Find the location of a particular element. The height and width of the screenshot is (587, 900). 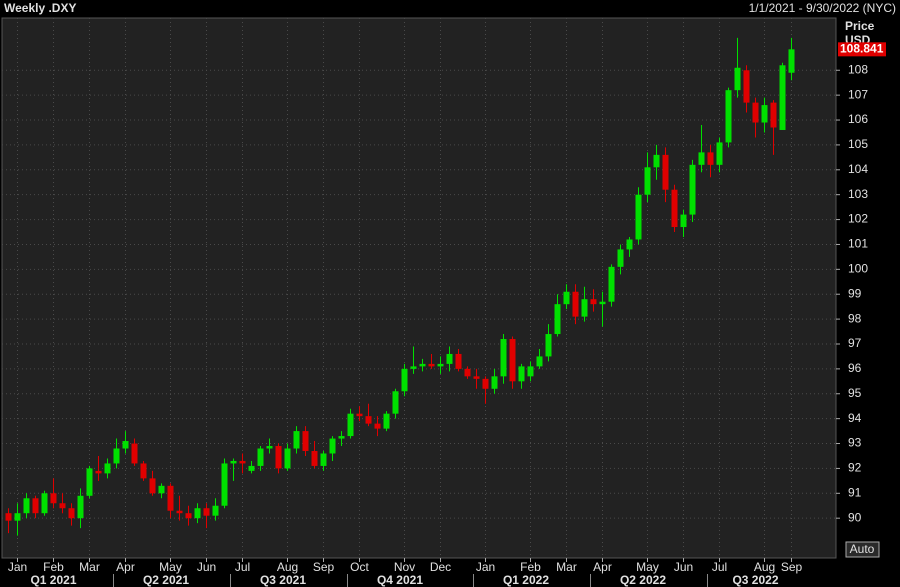

x-tick-label: Oct is located at coordinates (359, 567).